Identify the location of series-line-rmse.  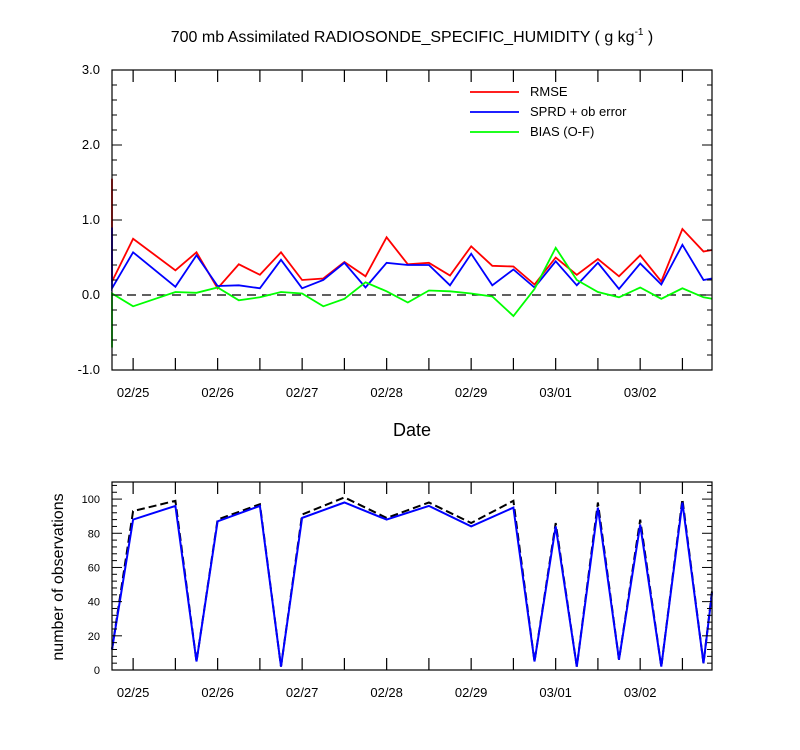
(412, 234).